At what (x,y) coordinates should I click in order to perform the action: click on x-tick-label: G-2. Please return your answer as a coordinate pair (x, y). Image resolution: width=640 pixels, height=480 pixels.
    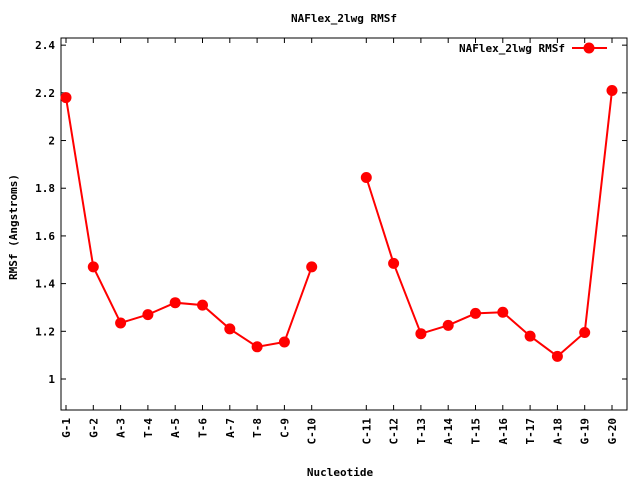
    Looking at the image, I should click on (93, 428).